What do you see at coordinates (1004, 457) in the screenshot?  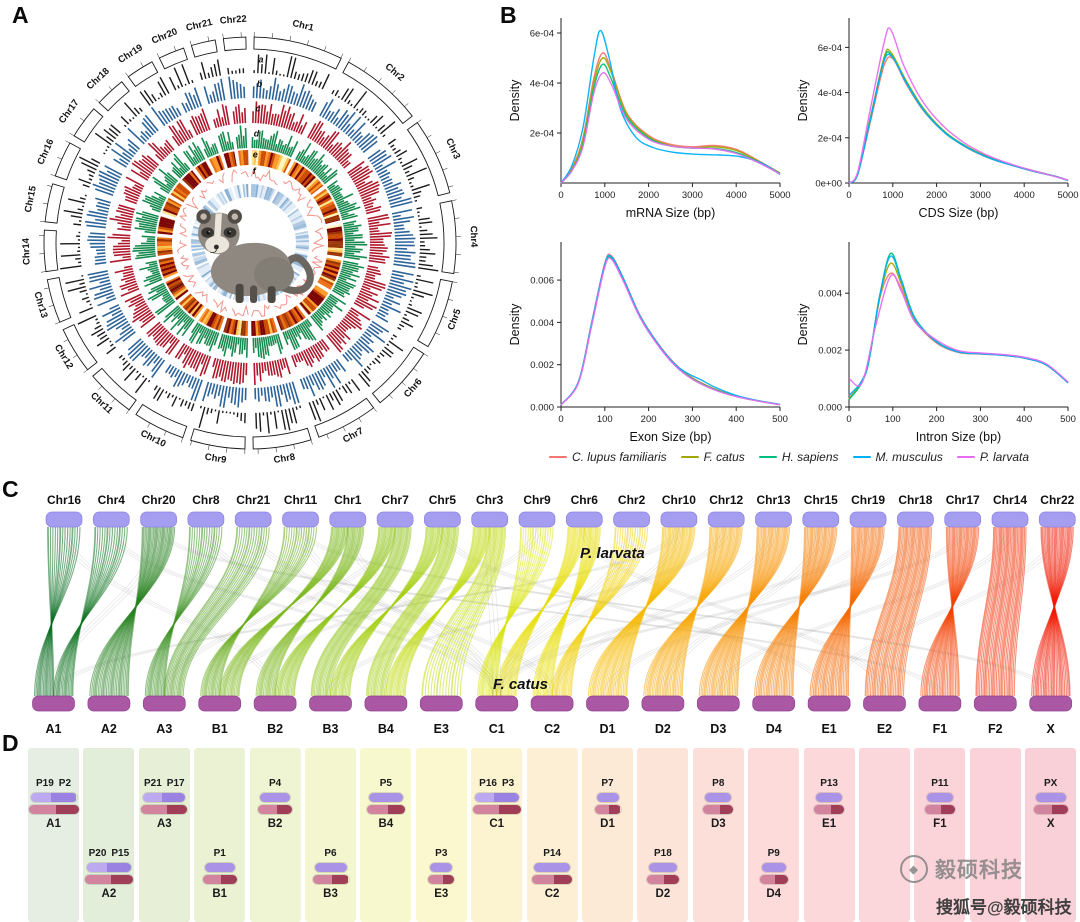 I see `legend-species-name: P. larvata` at bounding box center [1004, 457].